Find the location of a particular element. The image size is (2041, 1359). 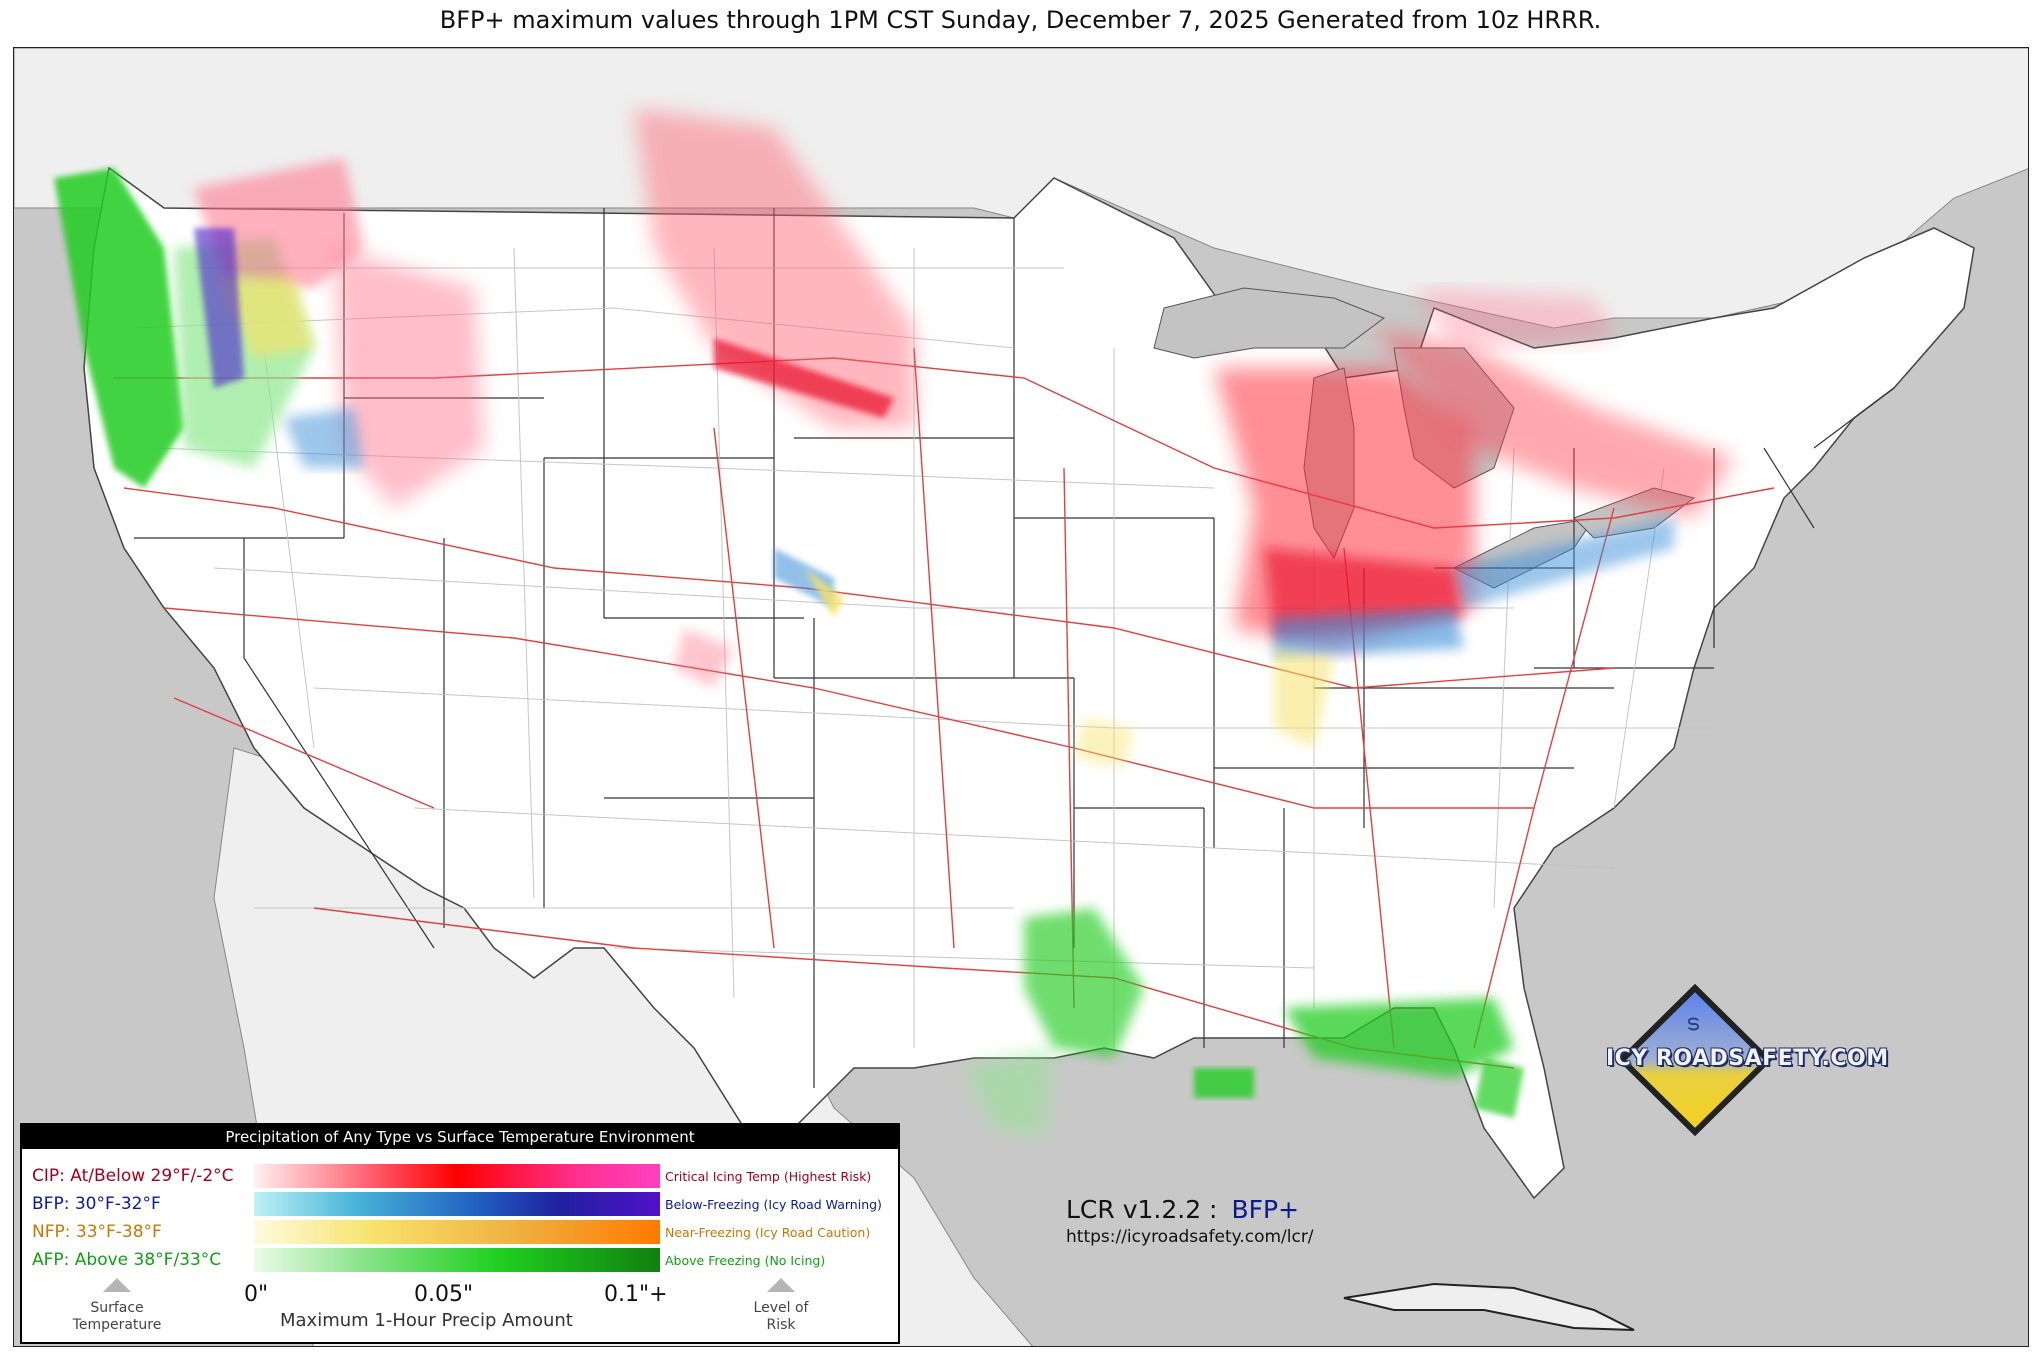

legend-label-cip: CIP: At/Below 29°F/-2°C is located at coordinates (133, 1176).